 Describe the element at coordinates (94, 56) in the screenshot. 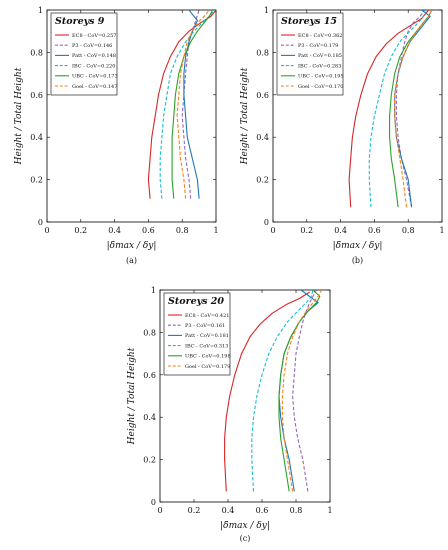

I see `legend-label-patt: Patt - CoV=0.148` at that location.